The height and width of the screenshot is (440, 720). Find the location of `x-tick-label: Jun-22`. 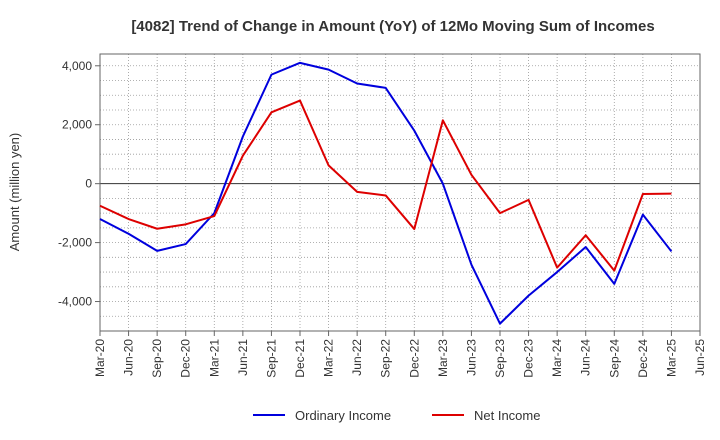

x-tick-label: Jun-22 is located at coordinates (357, 357).